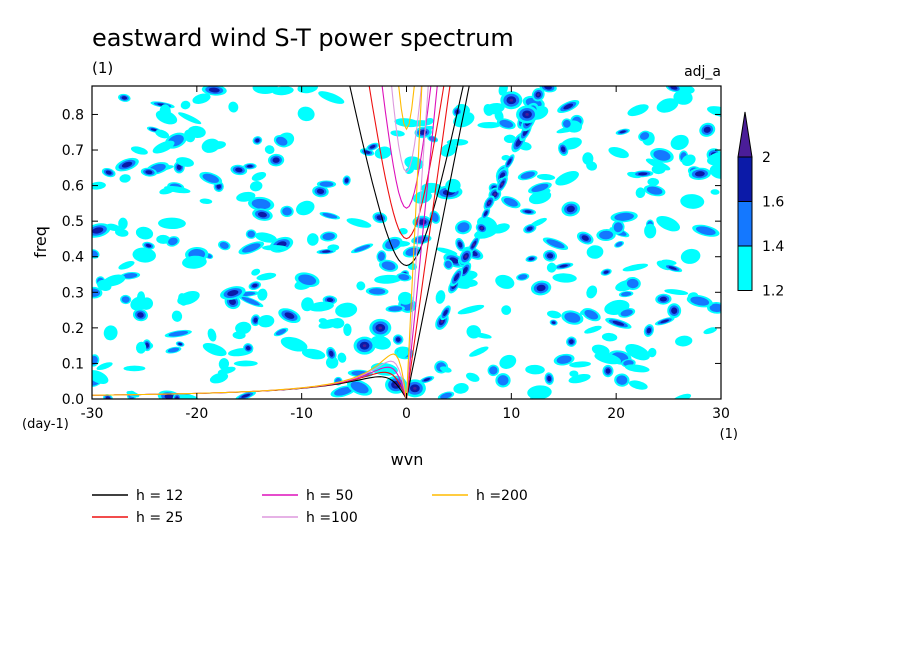 This screenshot has height=654, width=904. Describe the element at coordinates (73, 222) in the screenshot. I see `y-tick-label: 0.5` at that location.